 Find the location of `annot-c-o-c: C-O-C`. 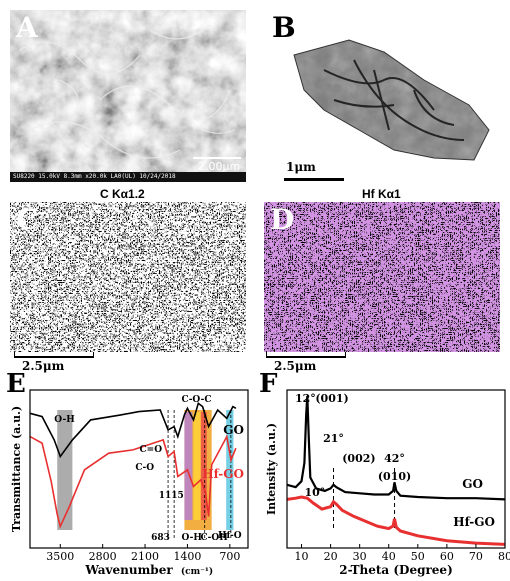

annot-c-o-c: C-O-C is located at coordinates (197, 400).